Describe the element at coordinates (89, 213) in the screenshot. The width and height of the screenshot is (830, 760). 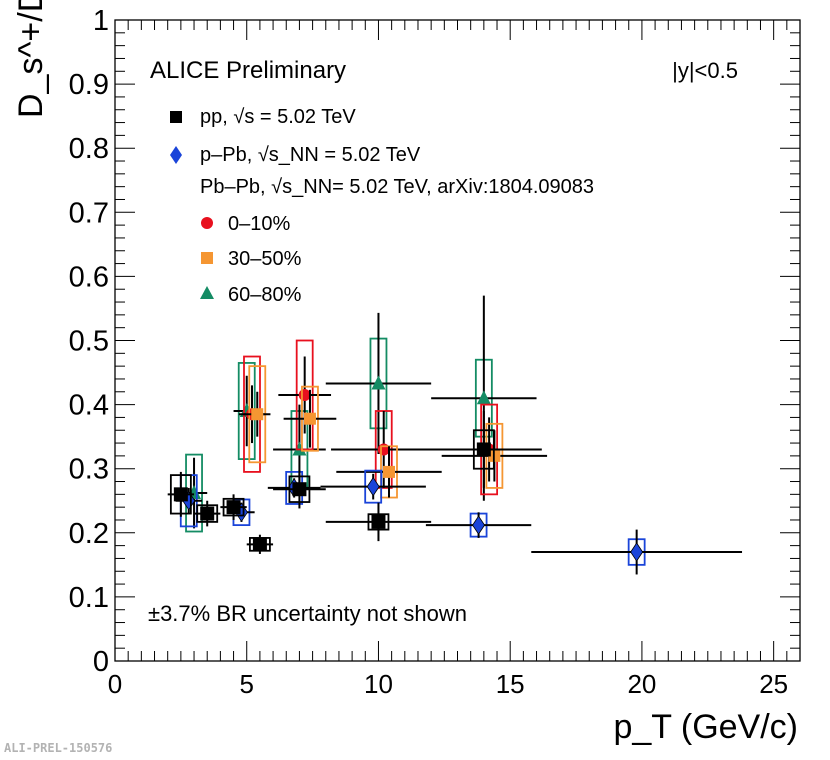
I see `y-tick-label: 0.7` at that location.